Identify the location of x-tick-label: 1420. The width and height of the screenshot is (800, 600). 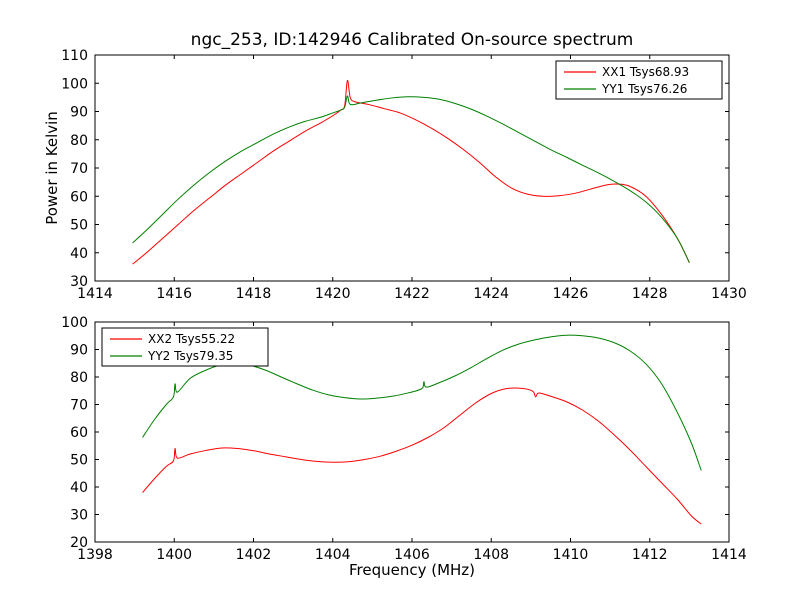
(333, 294).